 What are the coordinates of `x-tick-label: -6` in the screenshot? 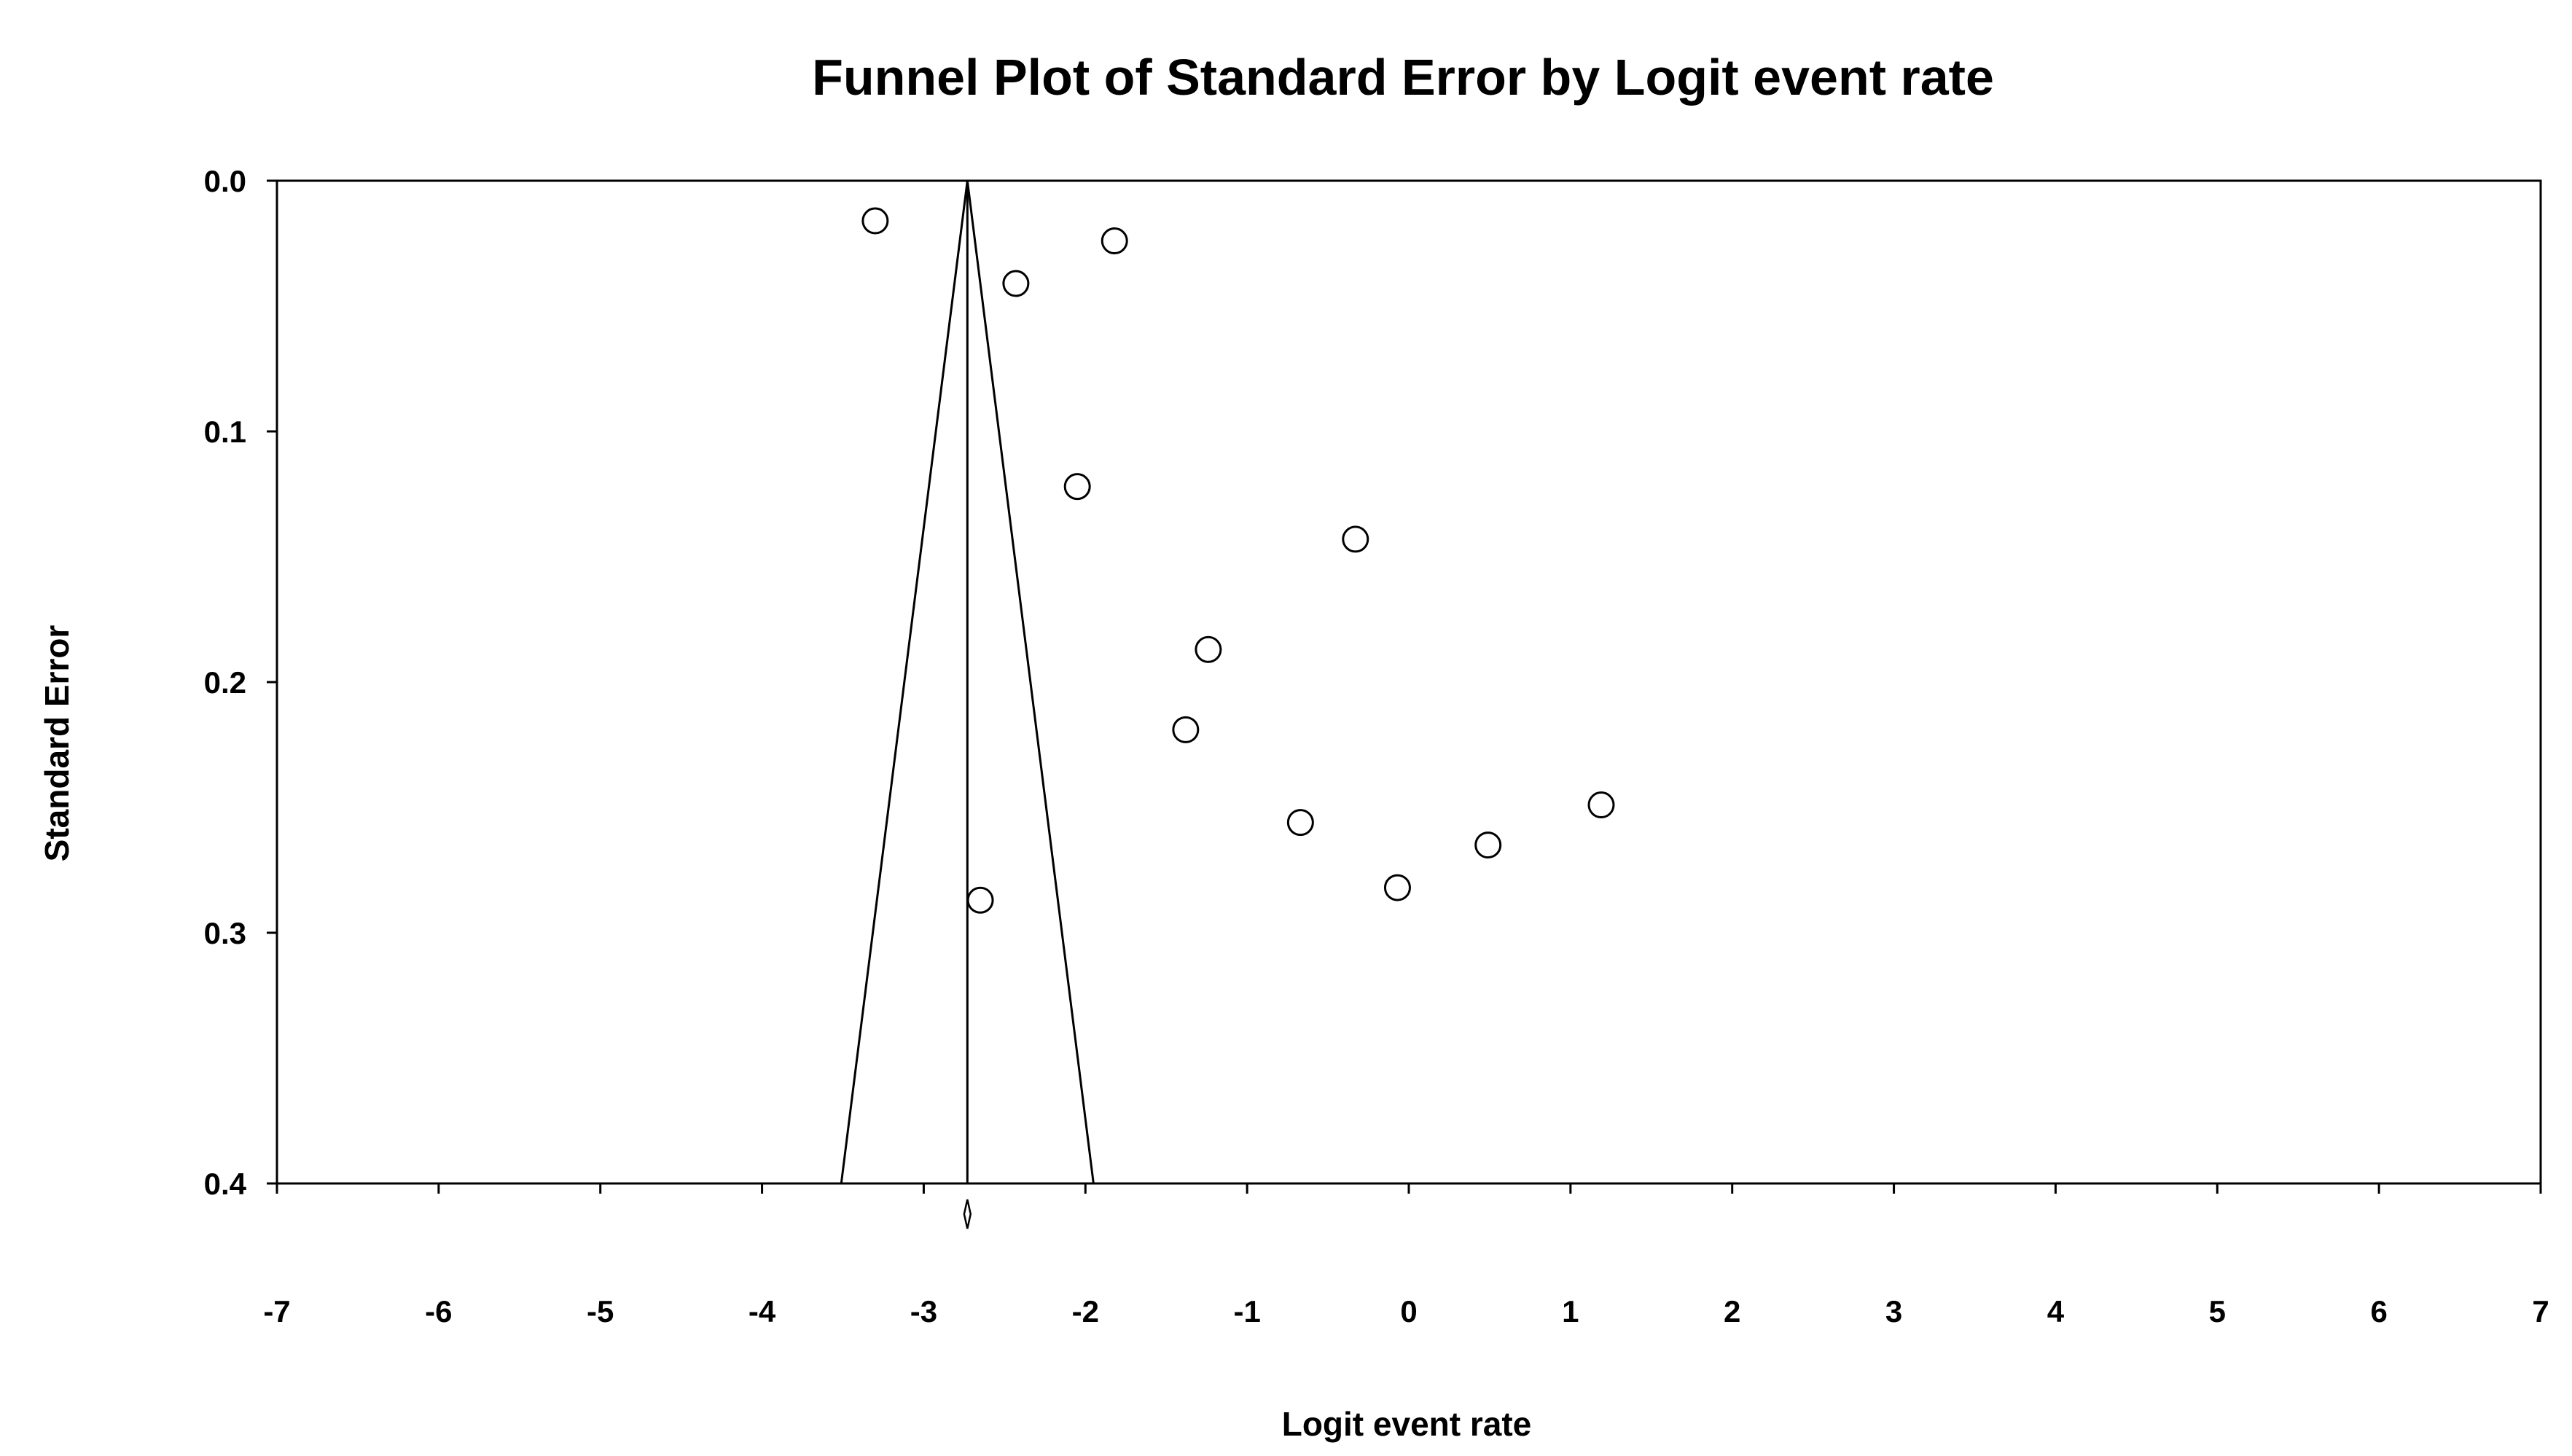 It's located at (438, 1311).